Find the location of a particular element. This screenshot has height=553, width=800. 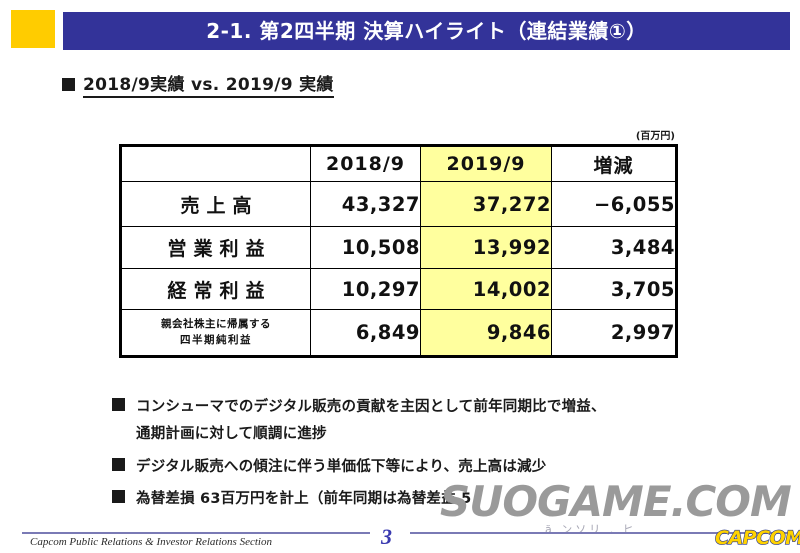

row-label-ordinary-income: 経常利益 is located at coordinates (215, 289).